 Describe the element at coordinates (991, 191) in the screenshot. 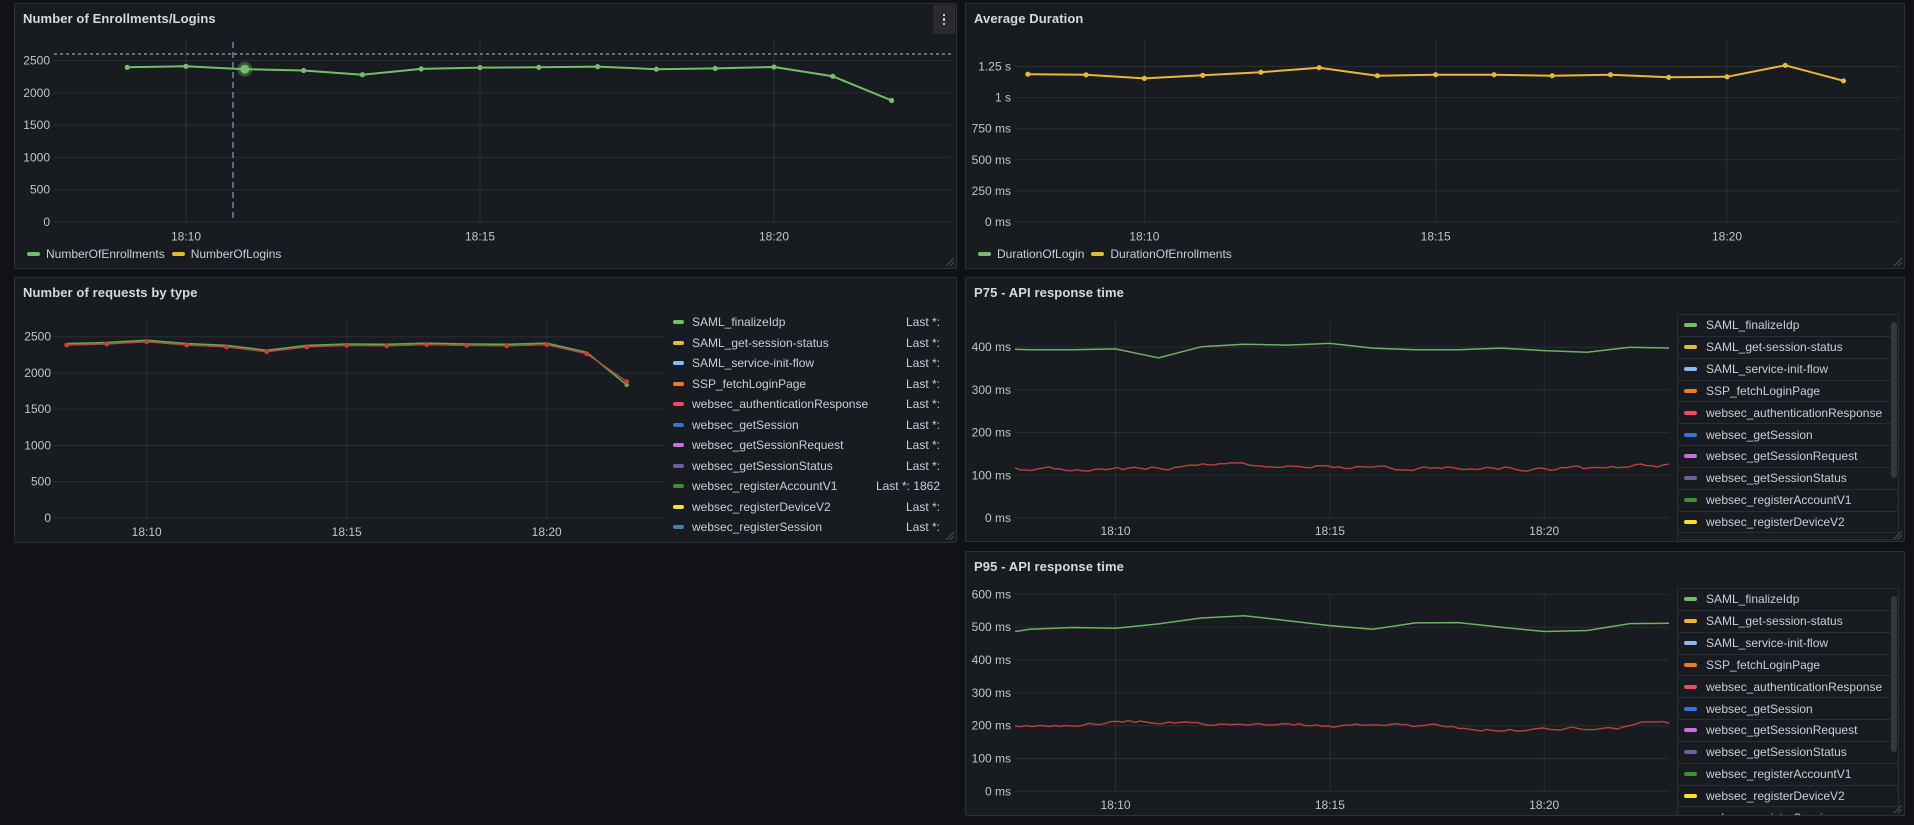

I see `svg-text: 250 ms` at that location.